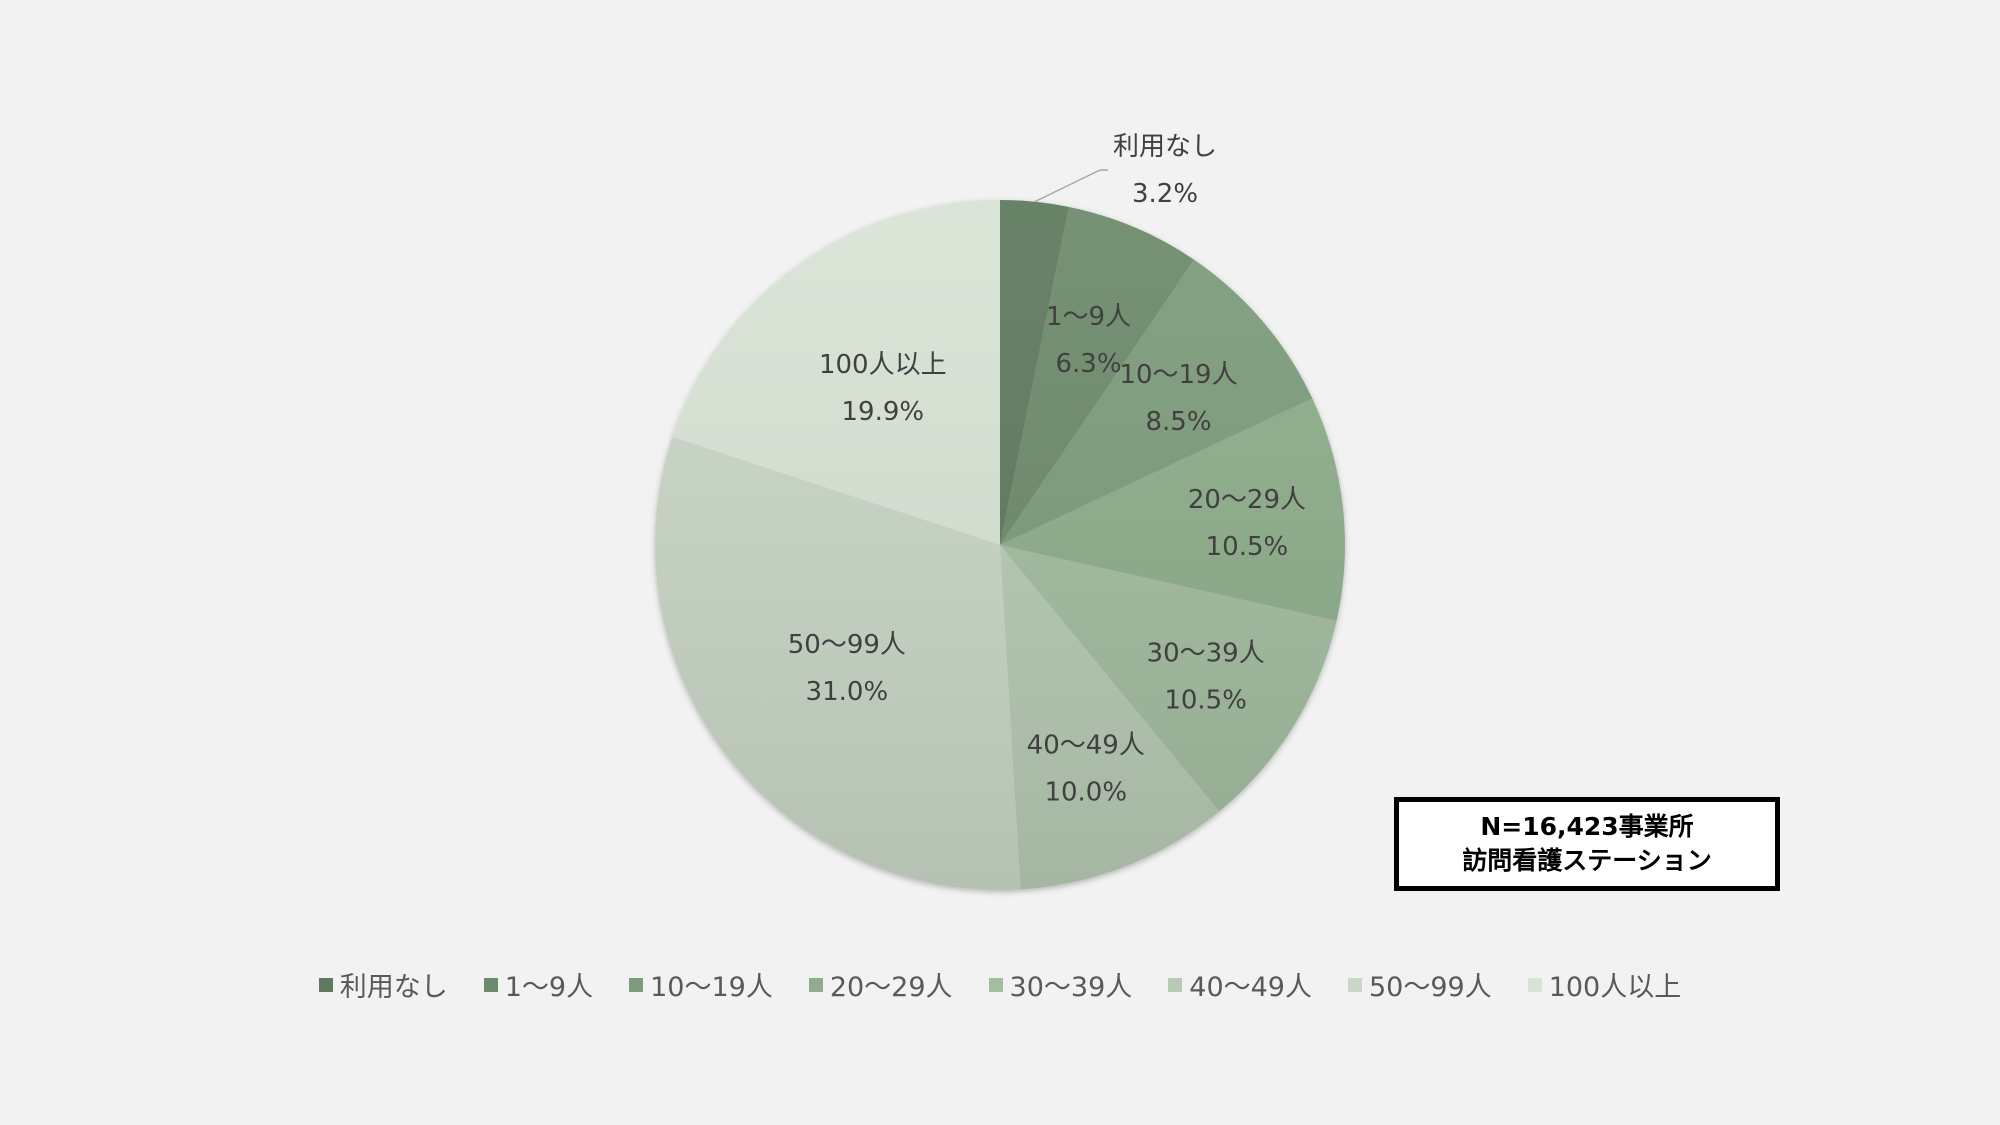  What do you see at coordinates (1587, 826) in the screenshot?
I see `note-line-1: N=16,423事業所` at bounding box center [1587, 826].